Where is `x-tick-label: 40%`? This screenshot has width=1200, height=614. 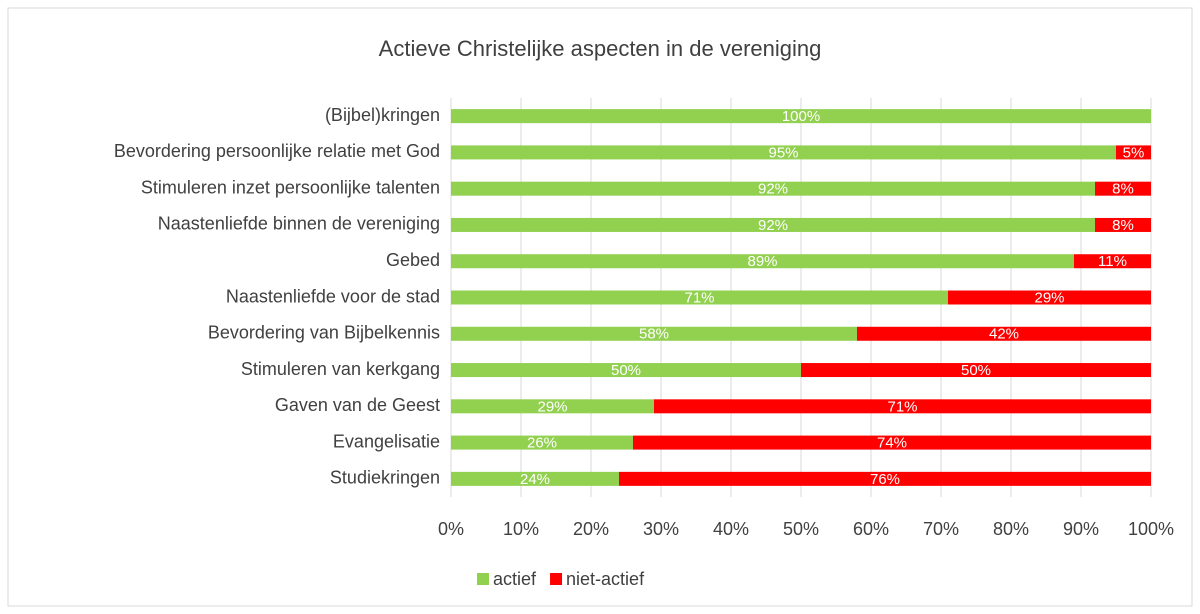 x-tick-label: 40% is located at coordinates (731, 529).